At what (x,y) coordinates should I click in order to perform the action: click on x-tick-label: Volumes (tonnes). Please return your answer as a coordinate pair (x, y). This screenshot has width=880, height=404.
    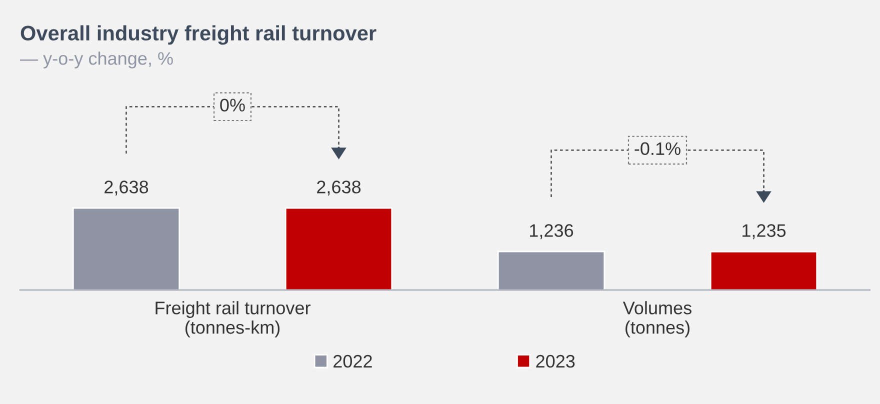
    Looking at the image, I should click on (657, 319).